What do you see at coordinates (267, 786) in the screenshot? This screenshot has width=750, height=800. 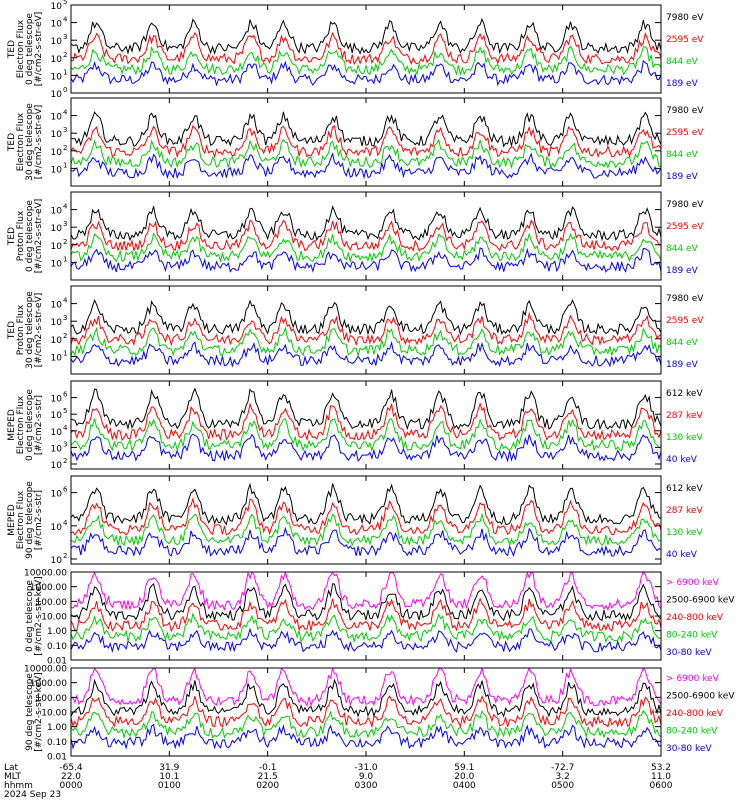 I see `x-tick-hhmm: 0200` at bounding box center [267, 786].